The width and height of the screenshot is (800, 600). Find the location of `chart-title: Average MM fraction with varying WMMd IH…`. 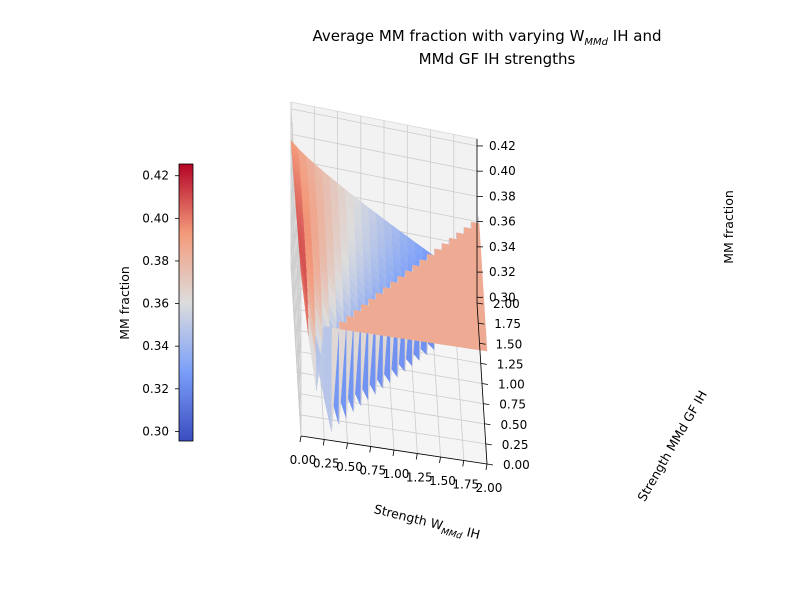

chart-title: Average MM fraction with varying WMMd IH… is located at coordinates (487, 37).